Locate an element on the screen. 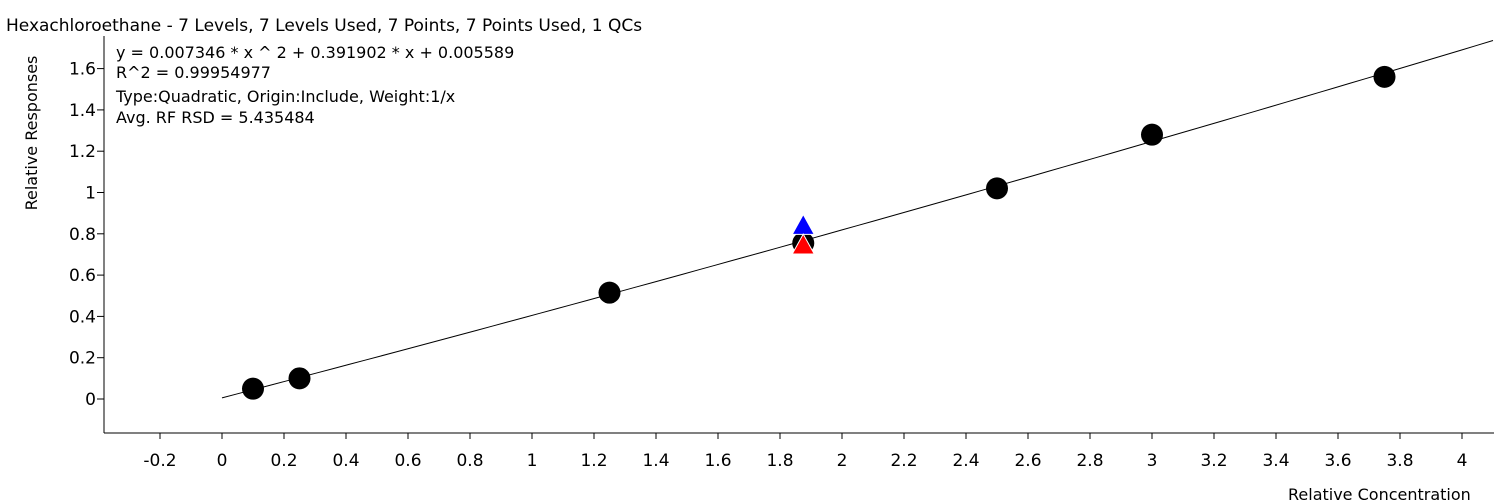 The width and height of the screenshot is (1494, 504). x-tick-label: 0 is located at coordinates (222, 461).